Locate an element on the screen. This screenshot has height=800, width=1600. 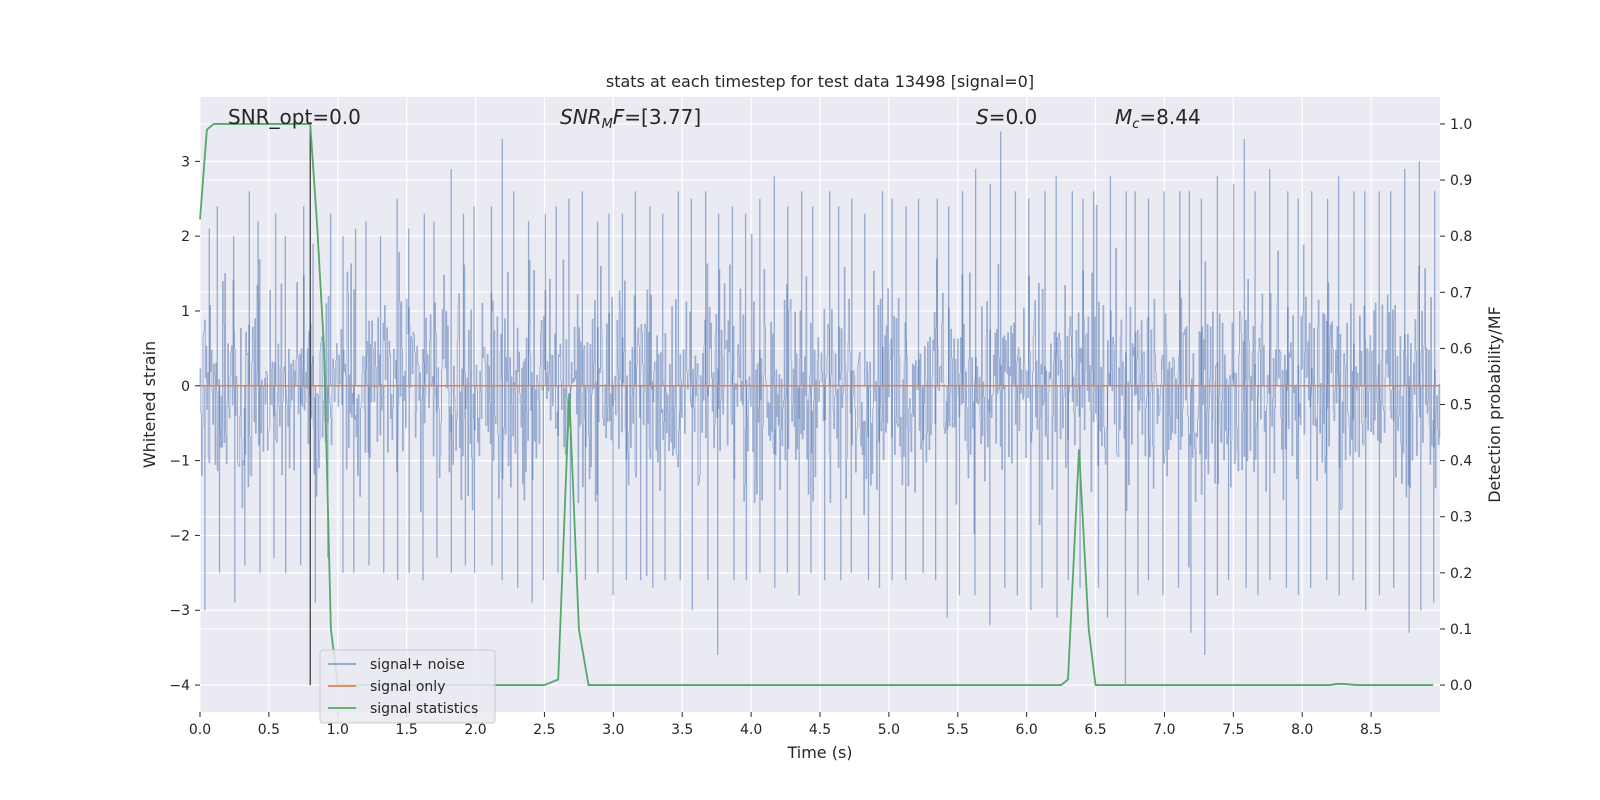
x-tick-label: 7.0 is located at coordinates (1164, 730).